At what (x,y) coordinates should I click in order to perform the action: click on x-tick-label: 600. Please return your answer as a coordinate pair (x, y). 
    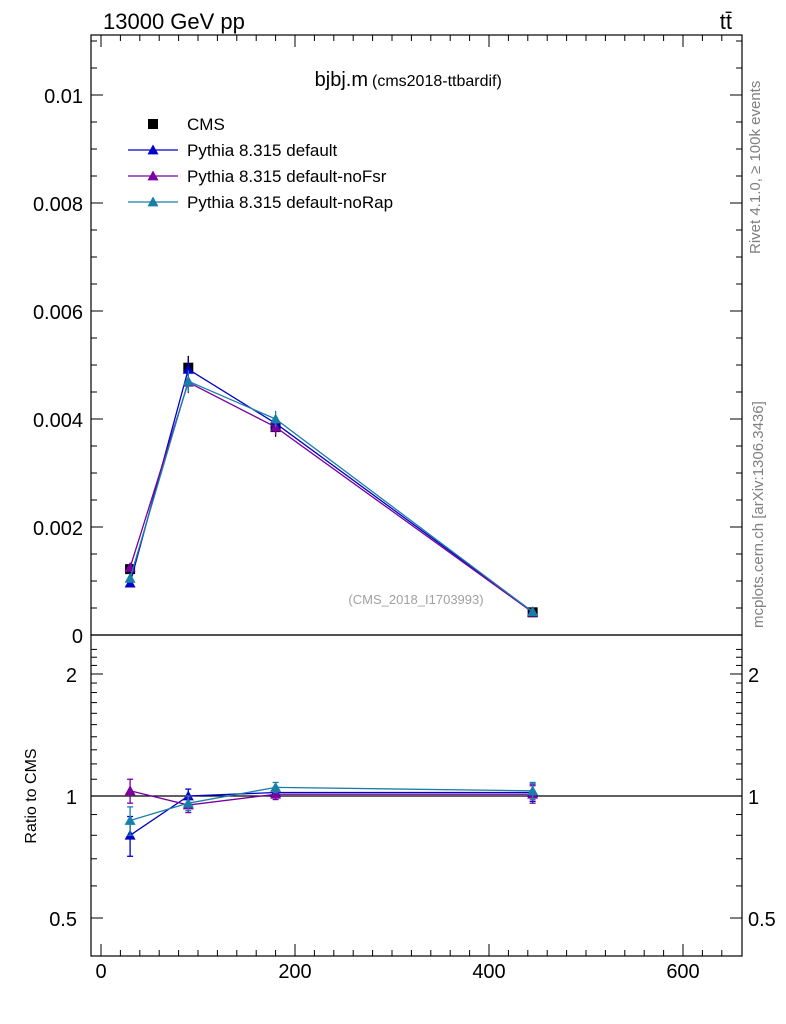
    Looking at the image, I should click on (682, 972).